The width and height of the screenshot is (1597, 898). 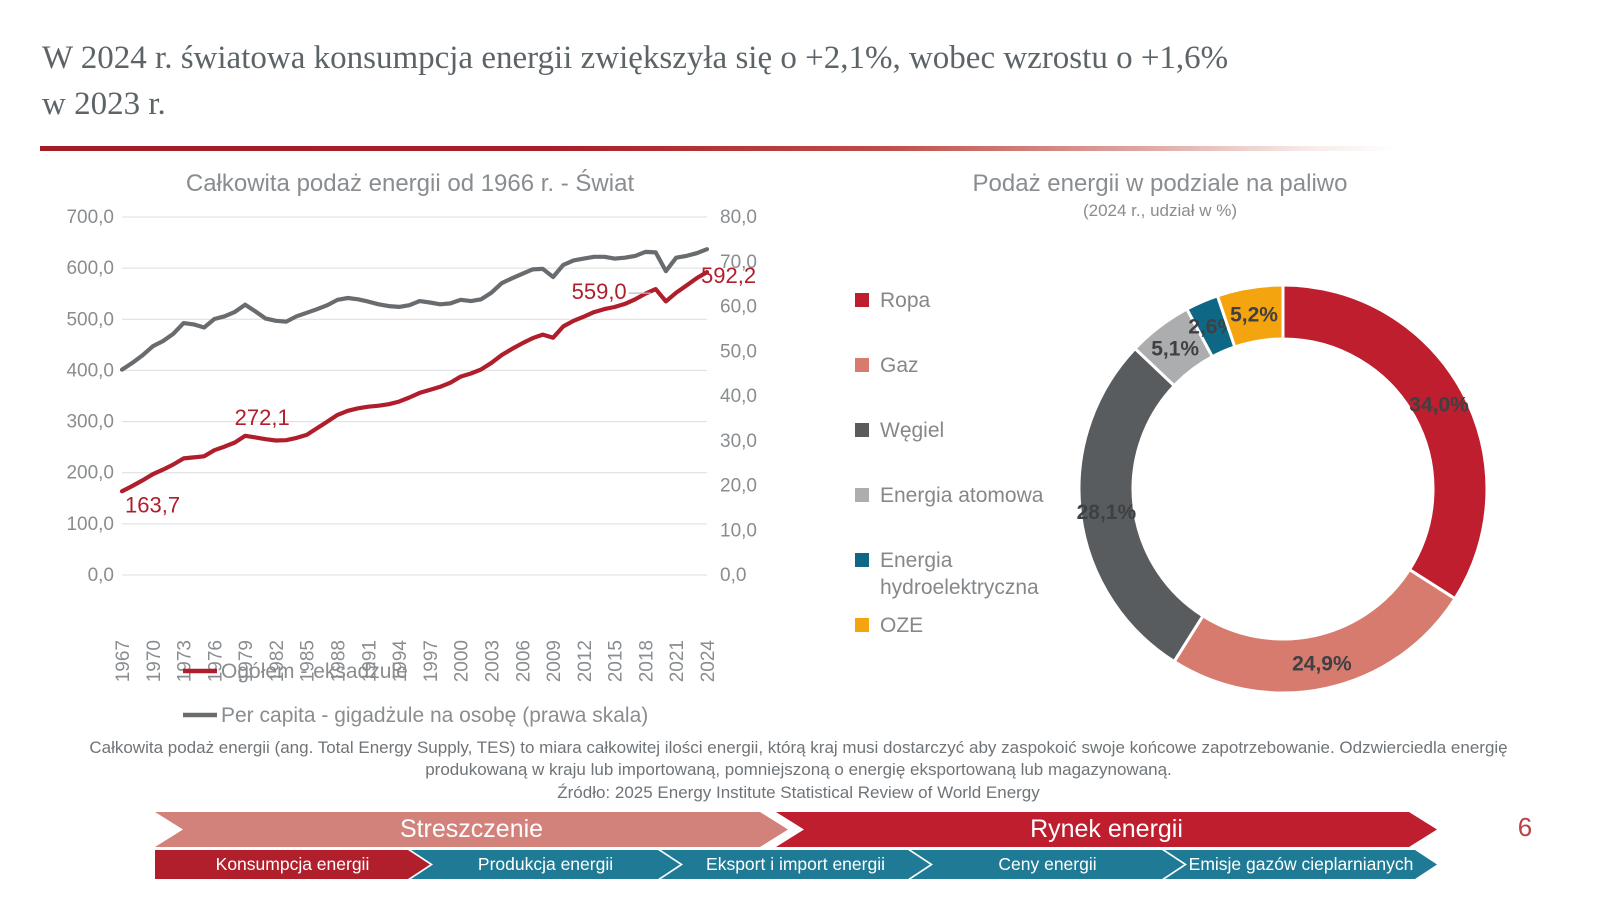 I want to click on donut-chart-title: Podaż energii w podziale na paliwo, so click(x=1160, y=183).